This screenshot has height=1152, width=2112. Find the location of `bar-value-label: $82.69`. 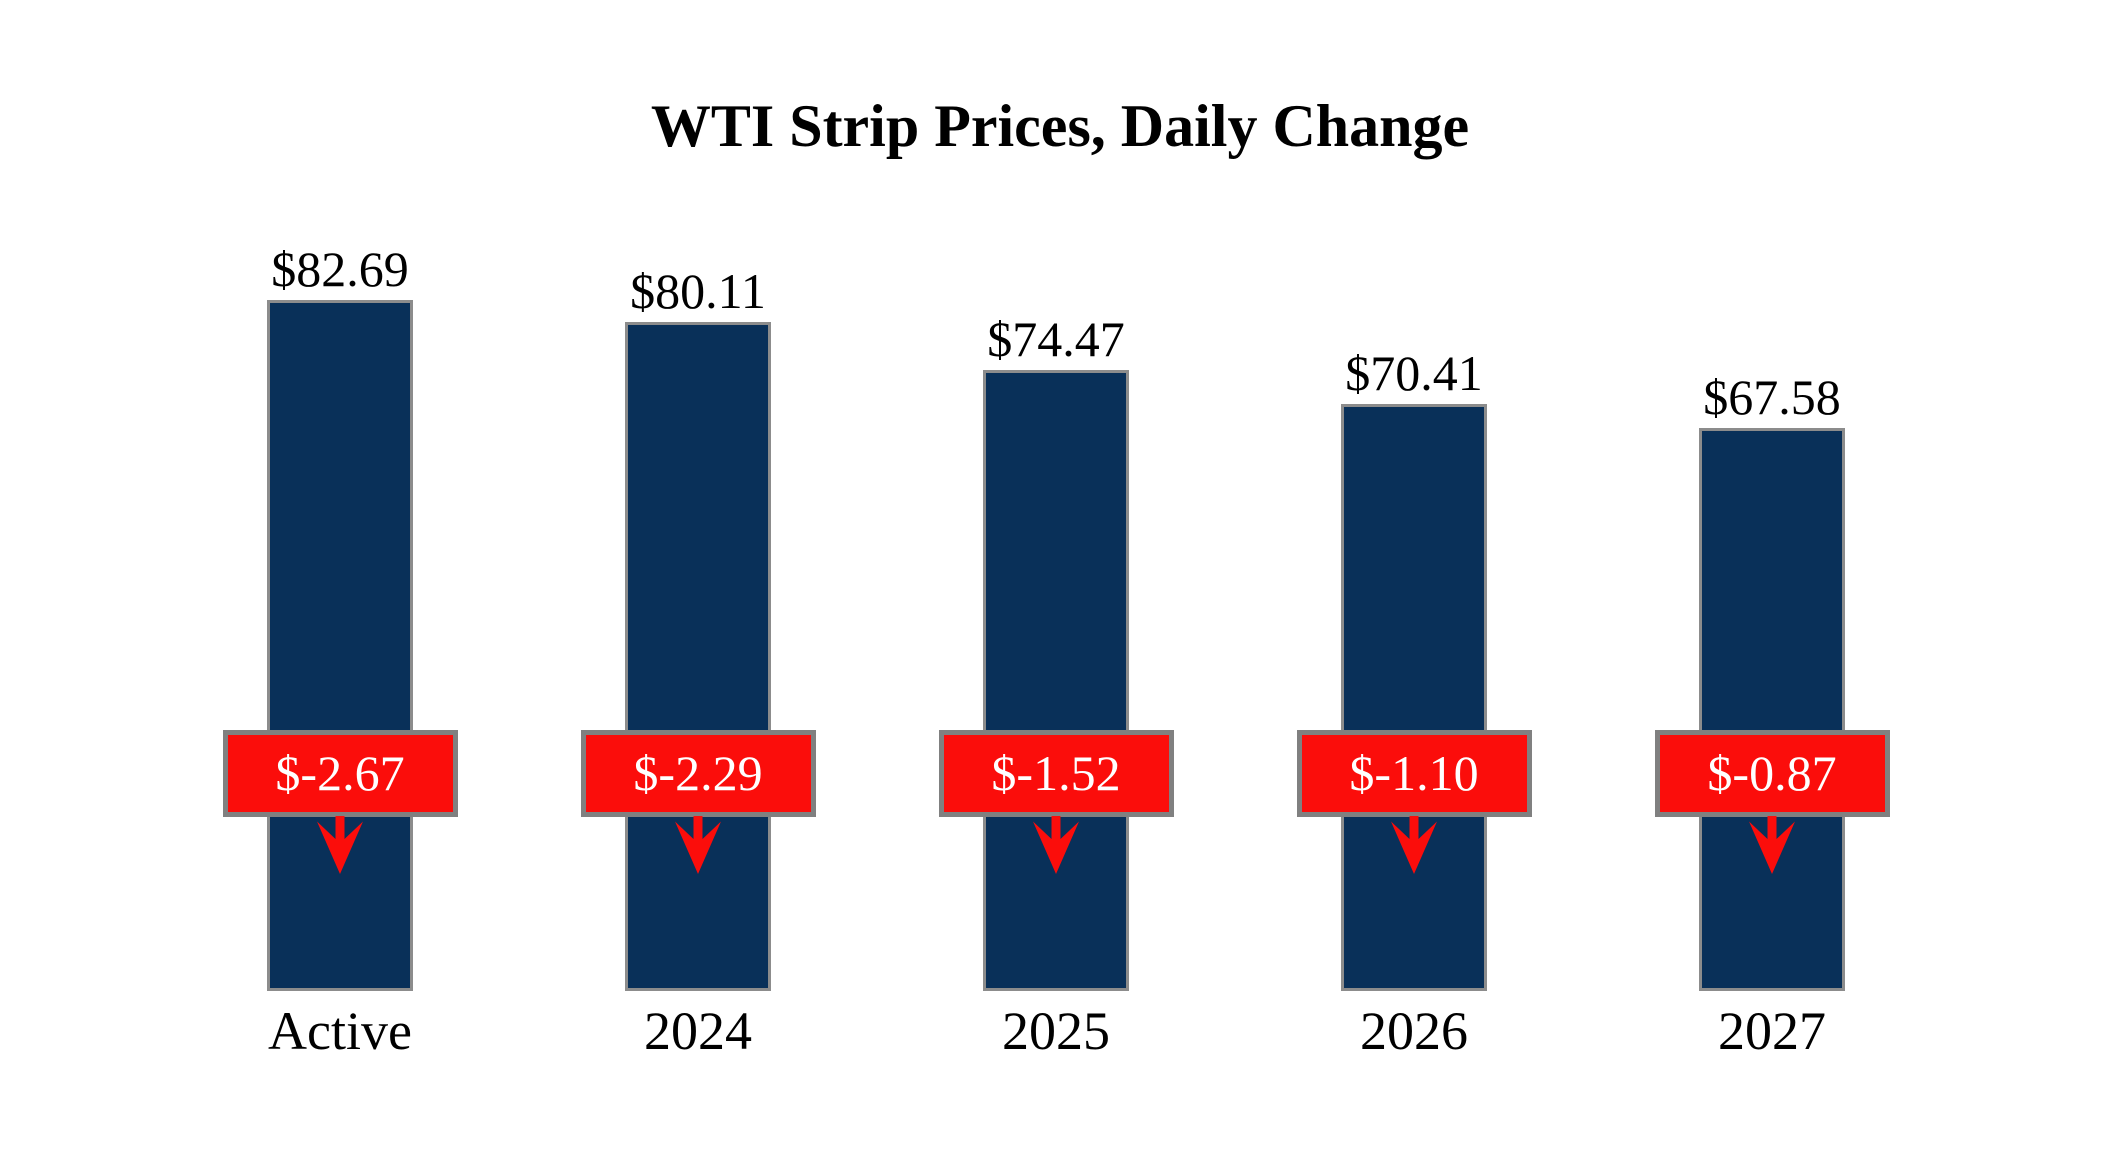

bar-value-label: $82.69 is located at coordinates (340, 269).